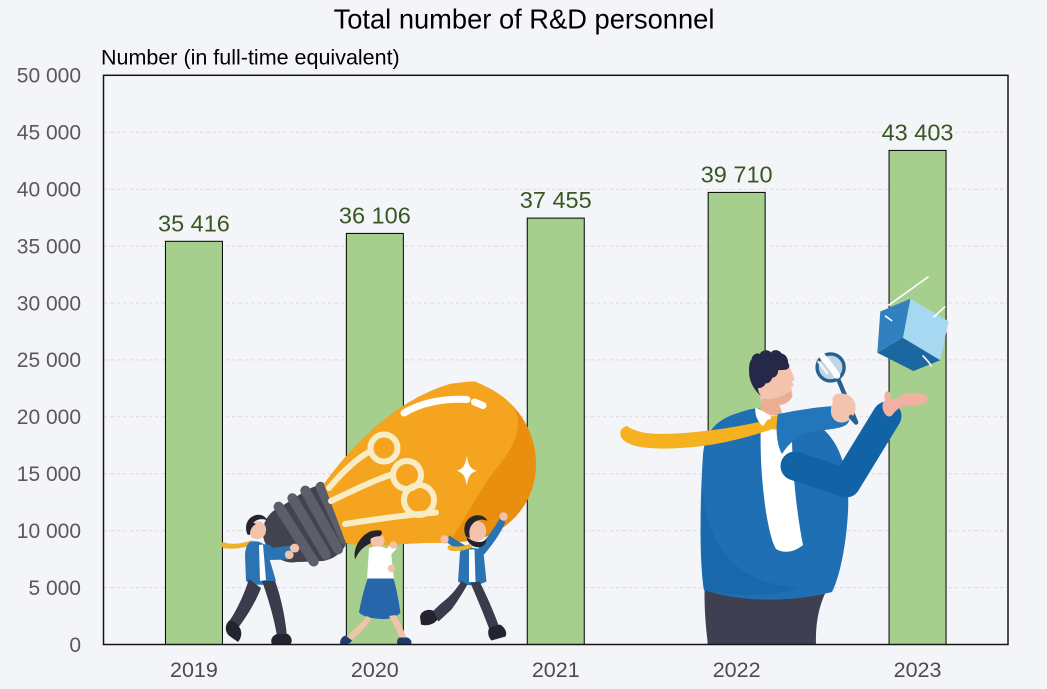 The height and width of the screenshot is (689, 1047). Describe the element at coordinates (524, 18) in the screenshot. I see `svg-text: Total number of R&D personnel` at that location.